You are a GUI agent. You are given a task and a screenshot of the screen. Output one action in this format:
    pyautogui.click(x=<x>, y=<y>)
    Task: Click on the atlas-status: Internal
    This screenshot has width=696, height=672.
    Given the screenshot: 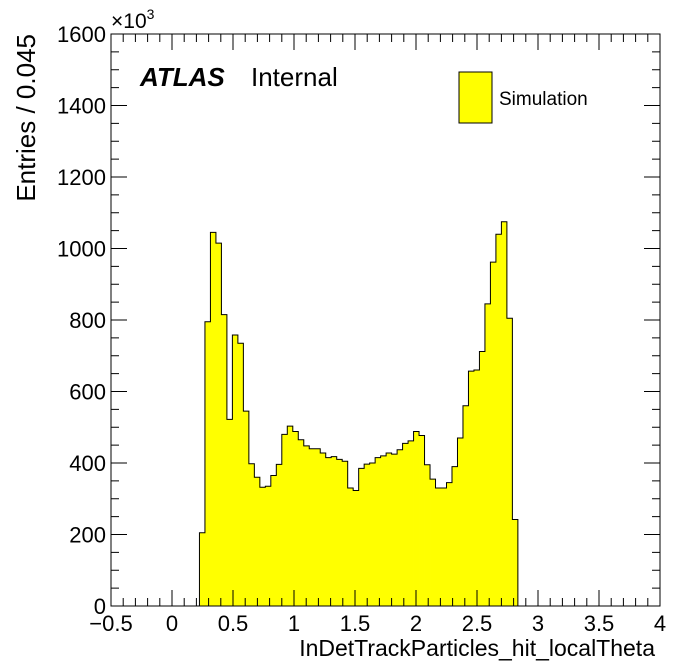 What is the action you would take?
    pyautogui.click(x=294, y=77)
    